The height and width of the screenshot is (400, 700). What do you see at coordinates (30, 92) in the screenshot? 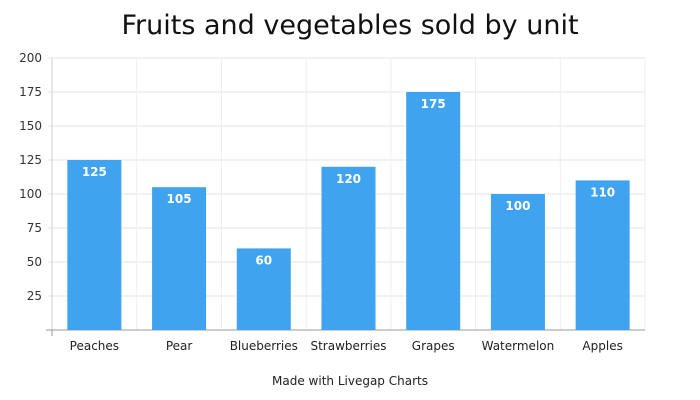
I see `y-tick-label: 175` at bounding box center [30, 92].